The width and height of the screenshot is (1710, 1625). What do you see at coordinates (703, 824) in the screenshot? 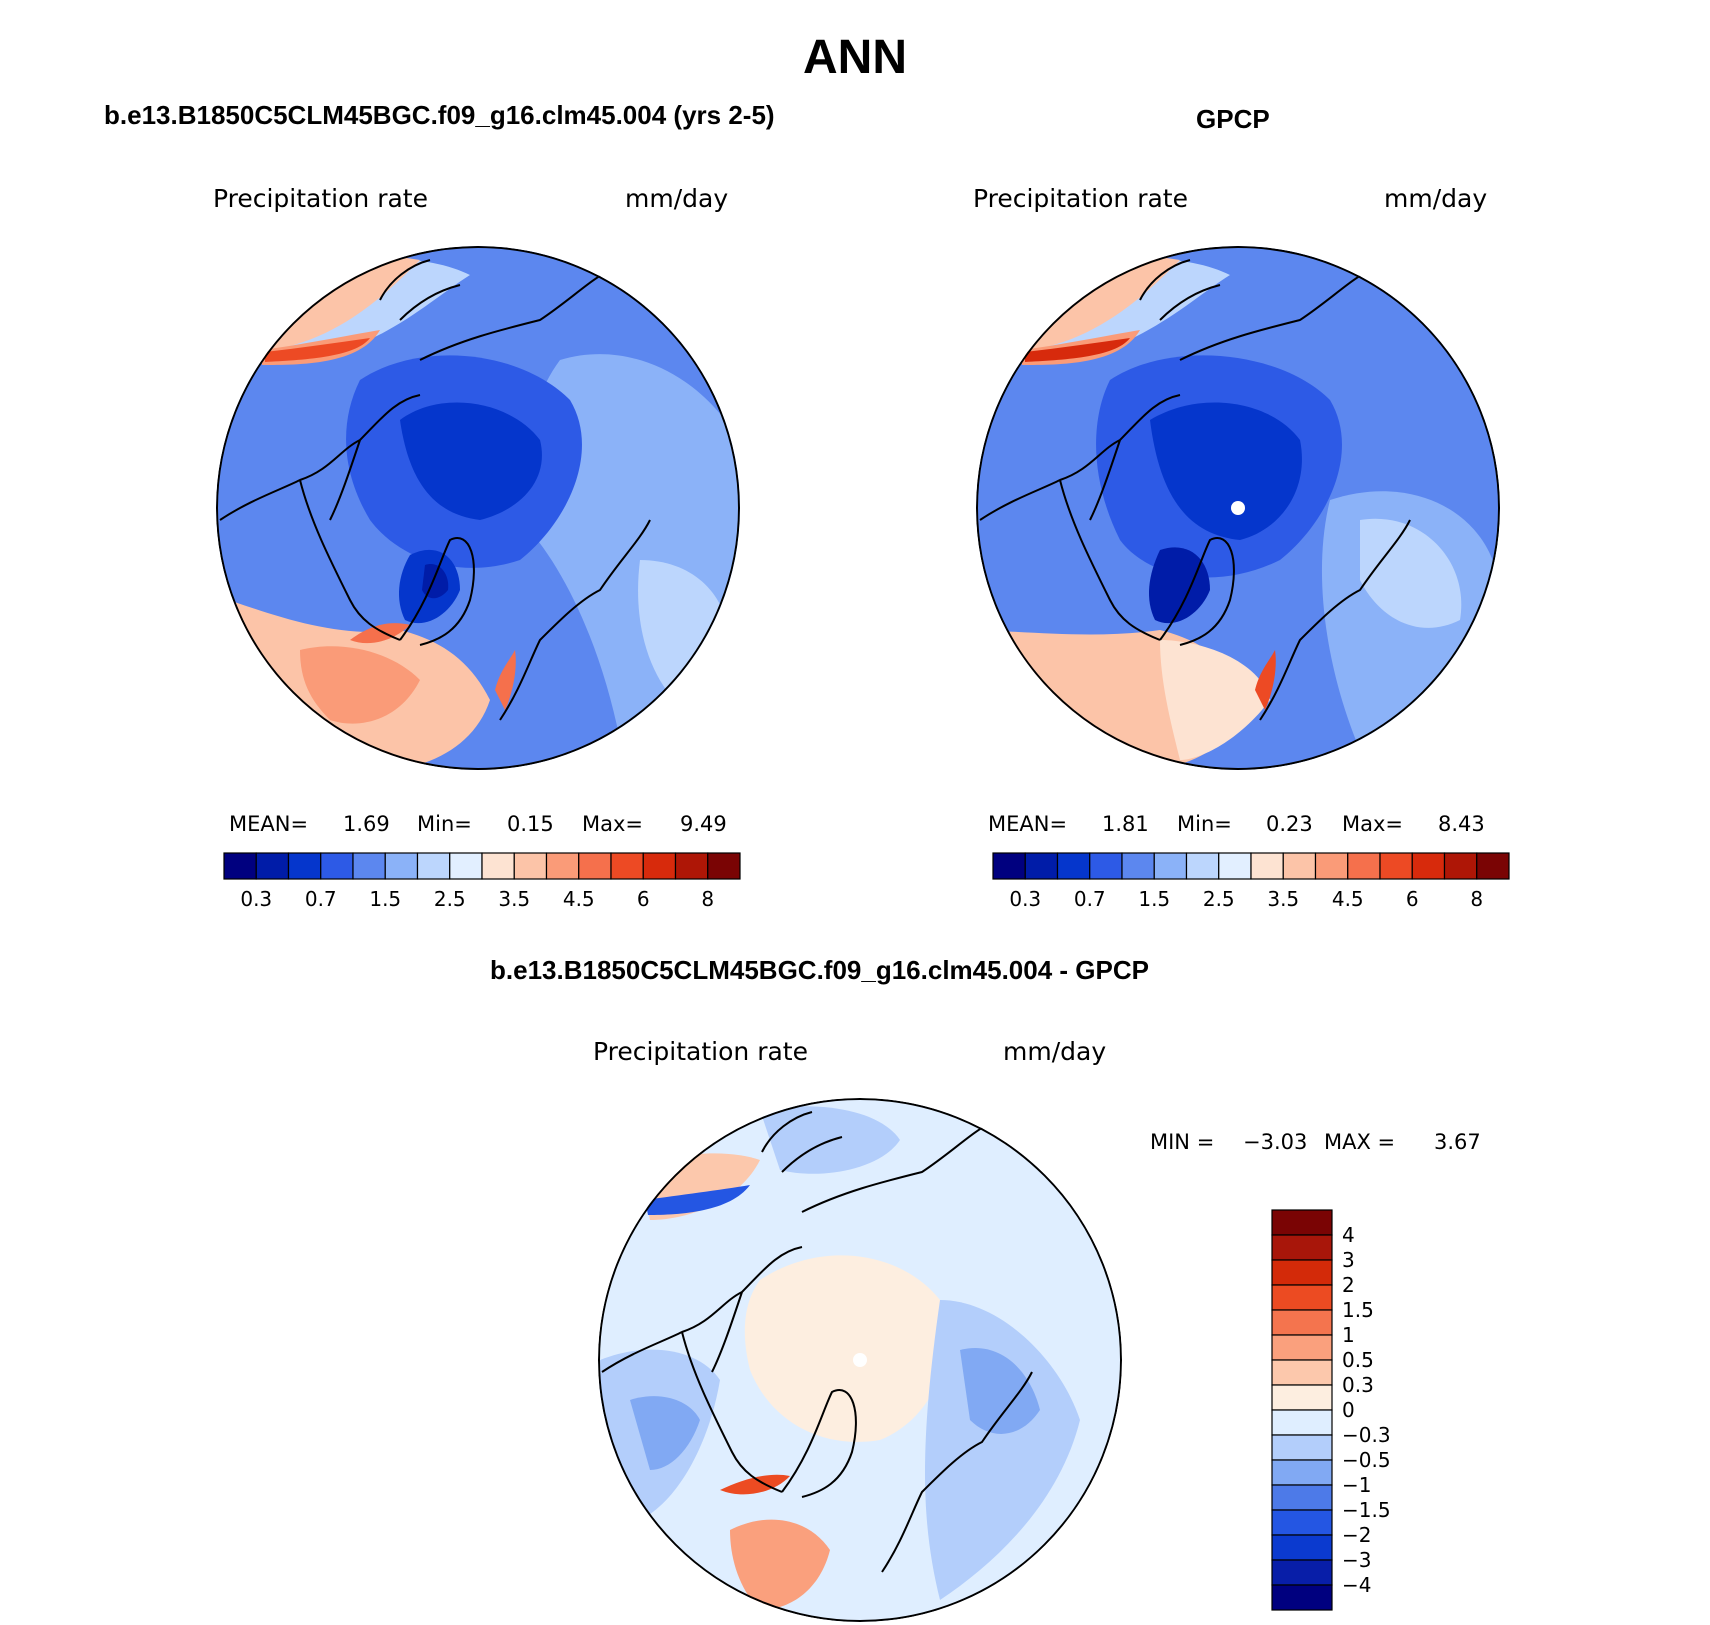
I see `panel1-max-value: 9.49` at bounding box center [703, 824].